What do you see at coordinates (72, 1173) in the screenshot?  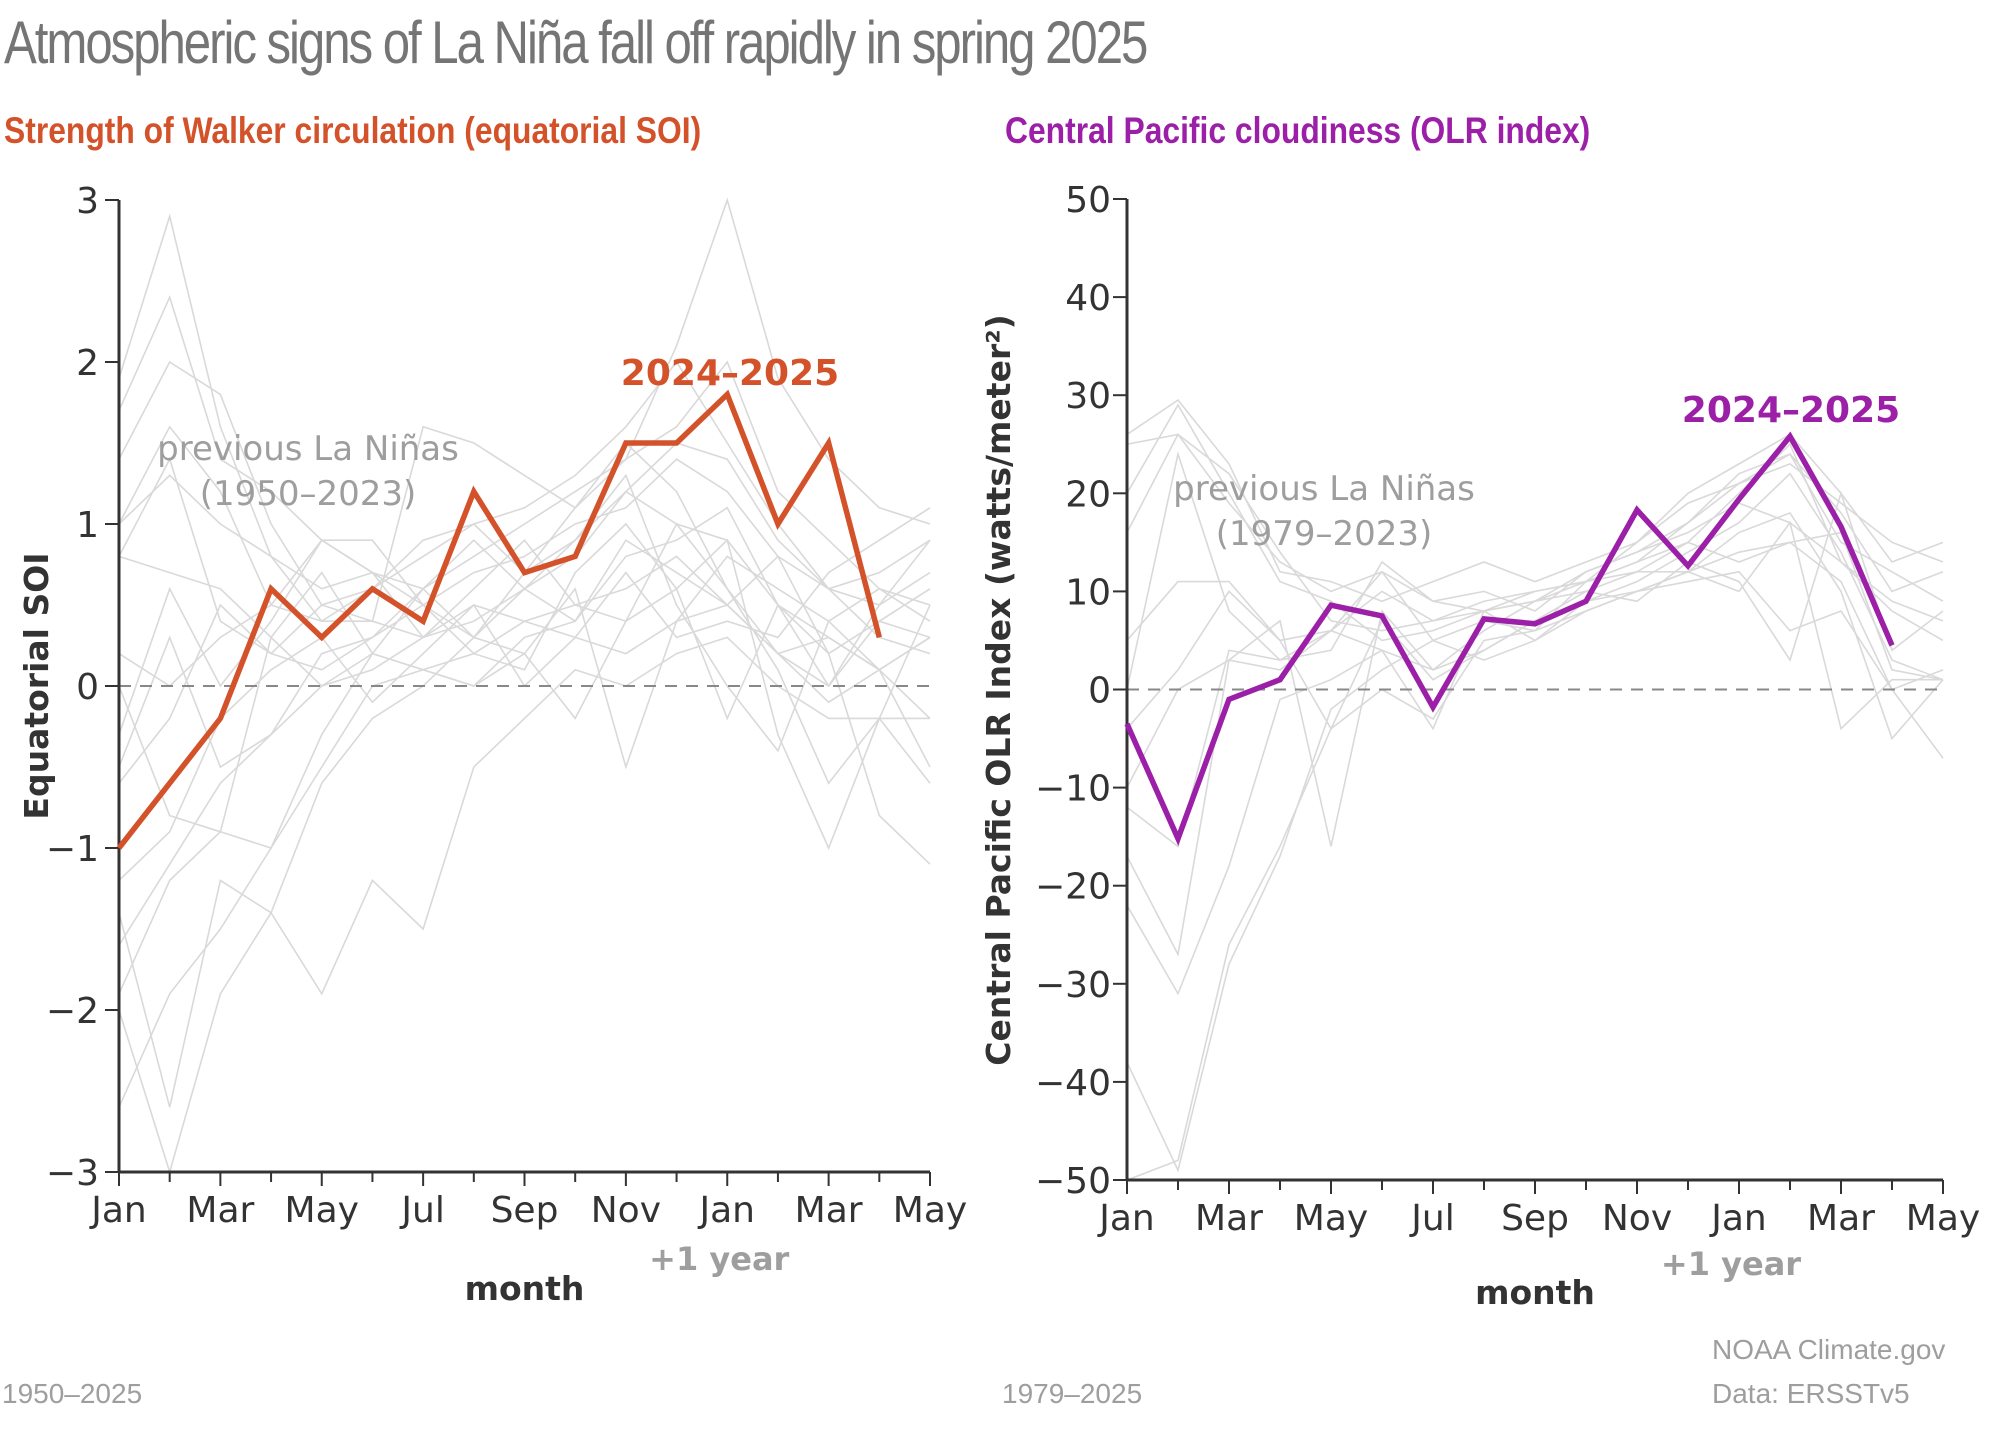 I see `y-tick-label: −3` at bounding box center [72, 1173].